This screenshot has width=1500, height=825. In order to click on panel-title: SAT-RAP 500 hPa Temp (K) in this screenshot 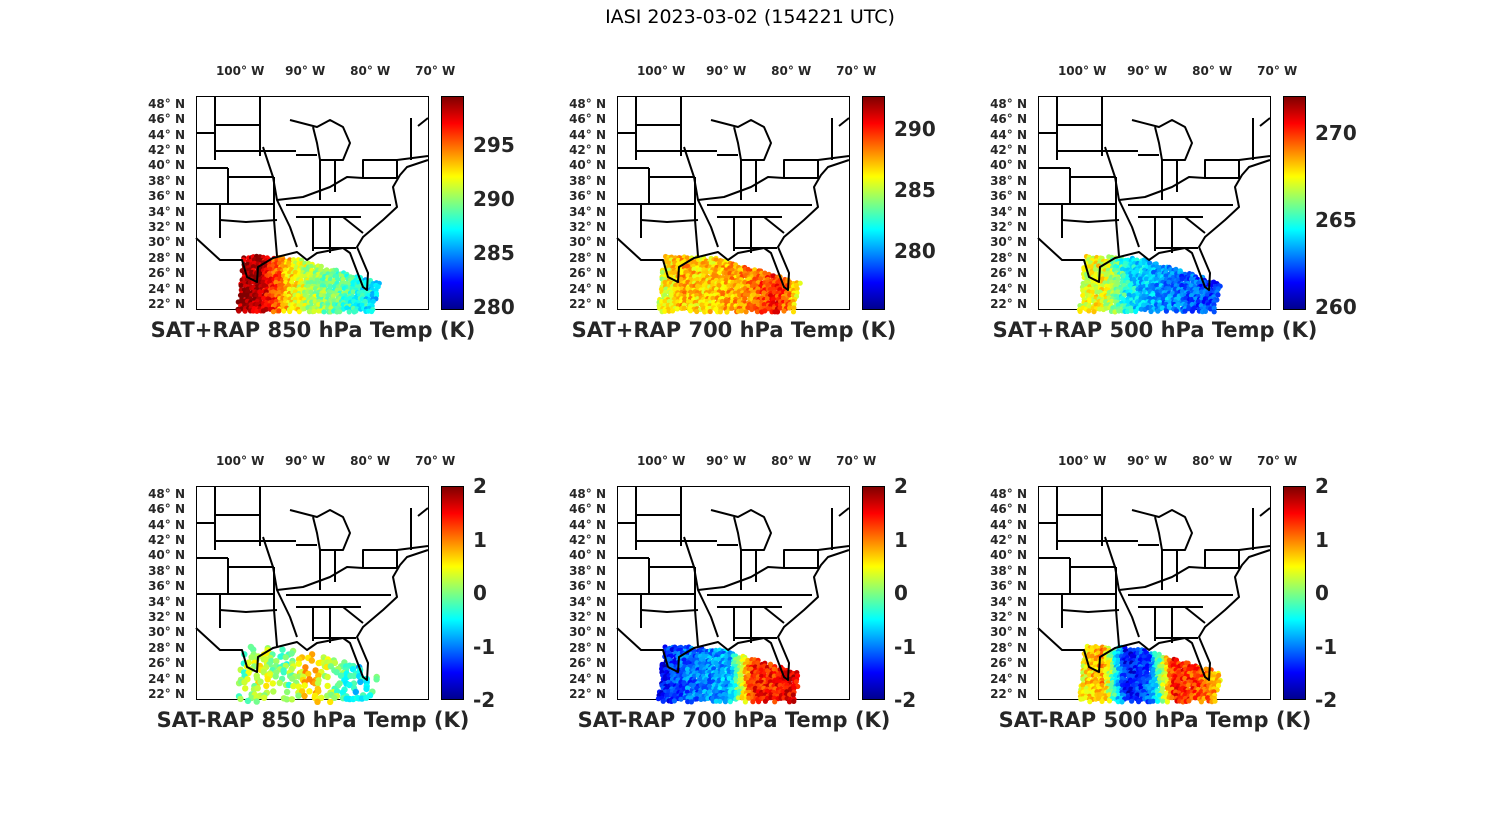, I will do `click(1155, 720)`.